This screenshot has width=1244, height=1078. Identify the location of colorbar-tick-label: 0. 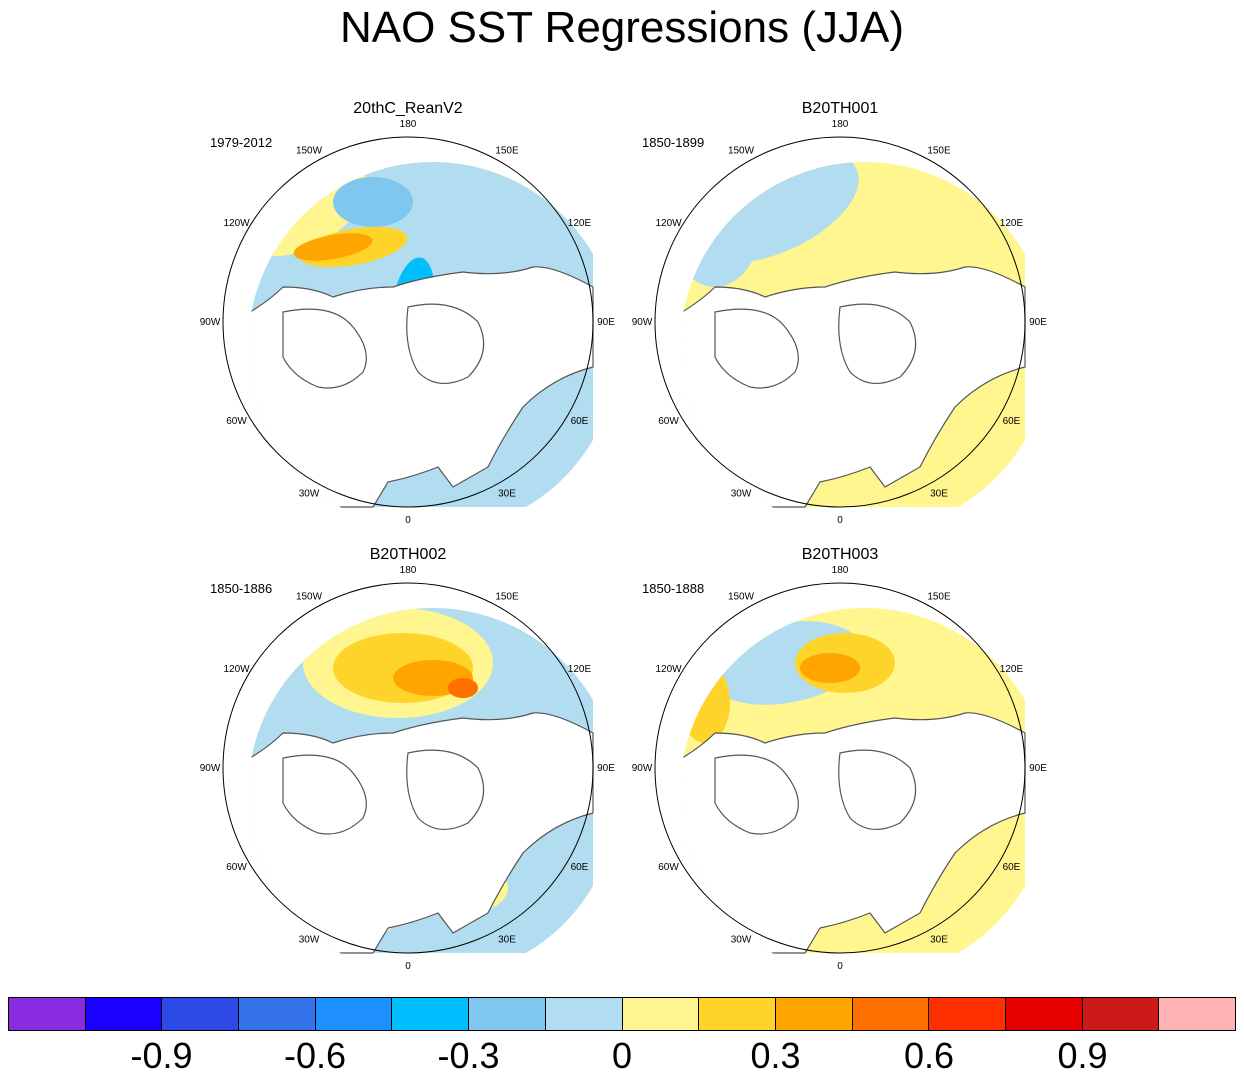
(622, 1055).